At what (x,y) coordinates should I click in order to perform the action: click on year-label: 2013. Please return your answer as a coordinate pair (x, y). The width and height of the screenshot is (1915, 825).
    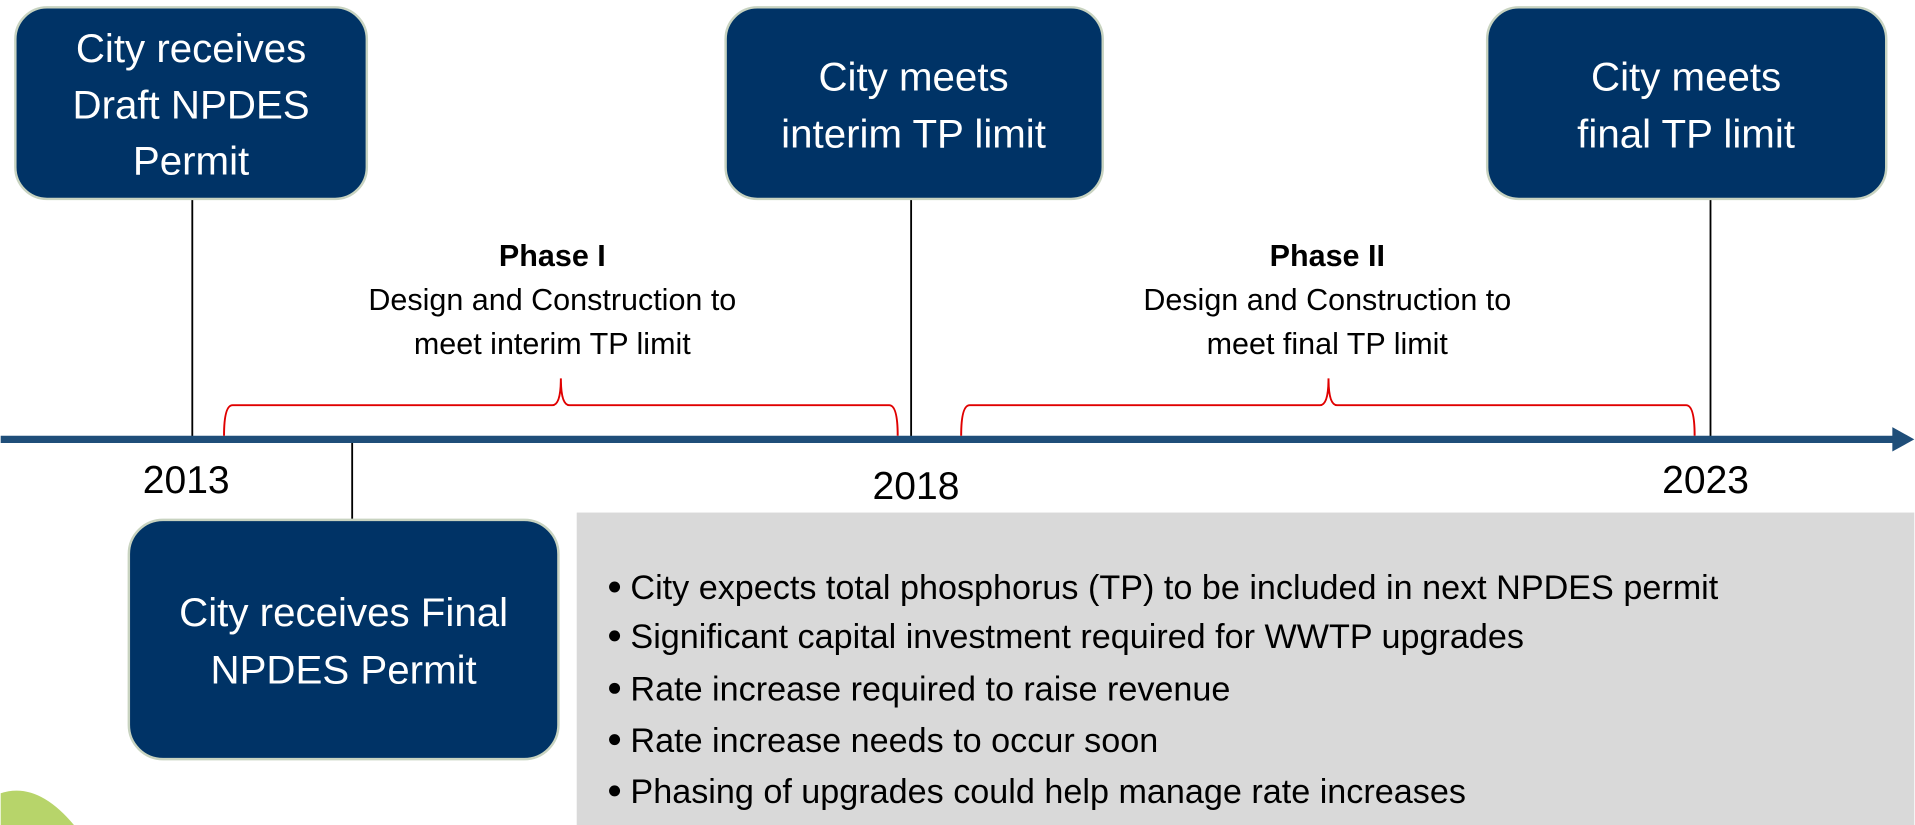
    Looking at the image, I should click on (186, 480).